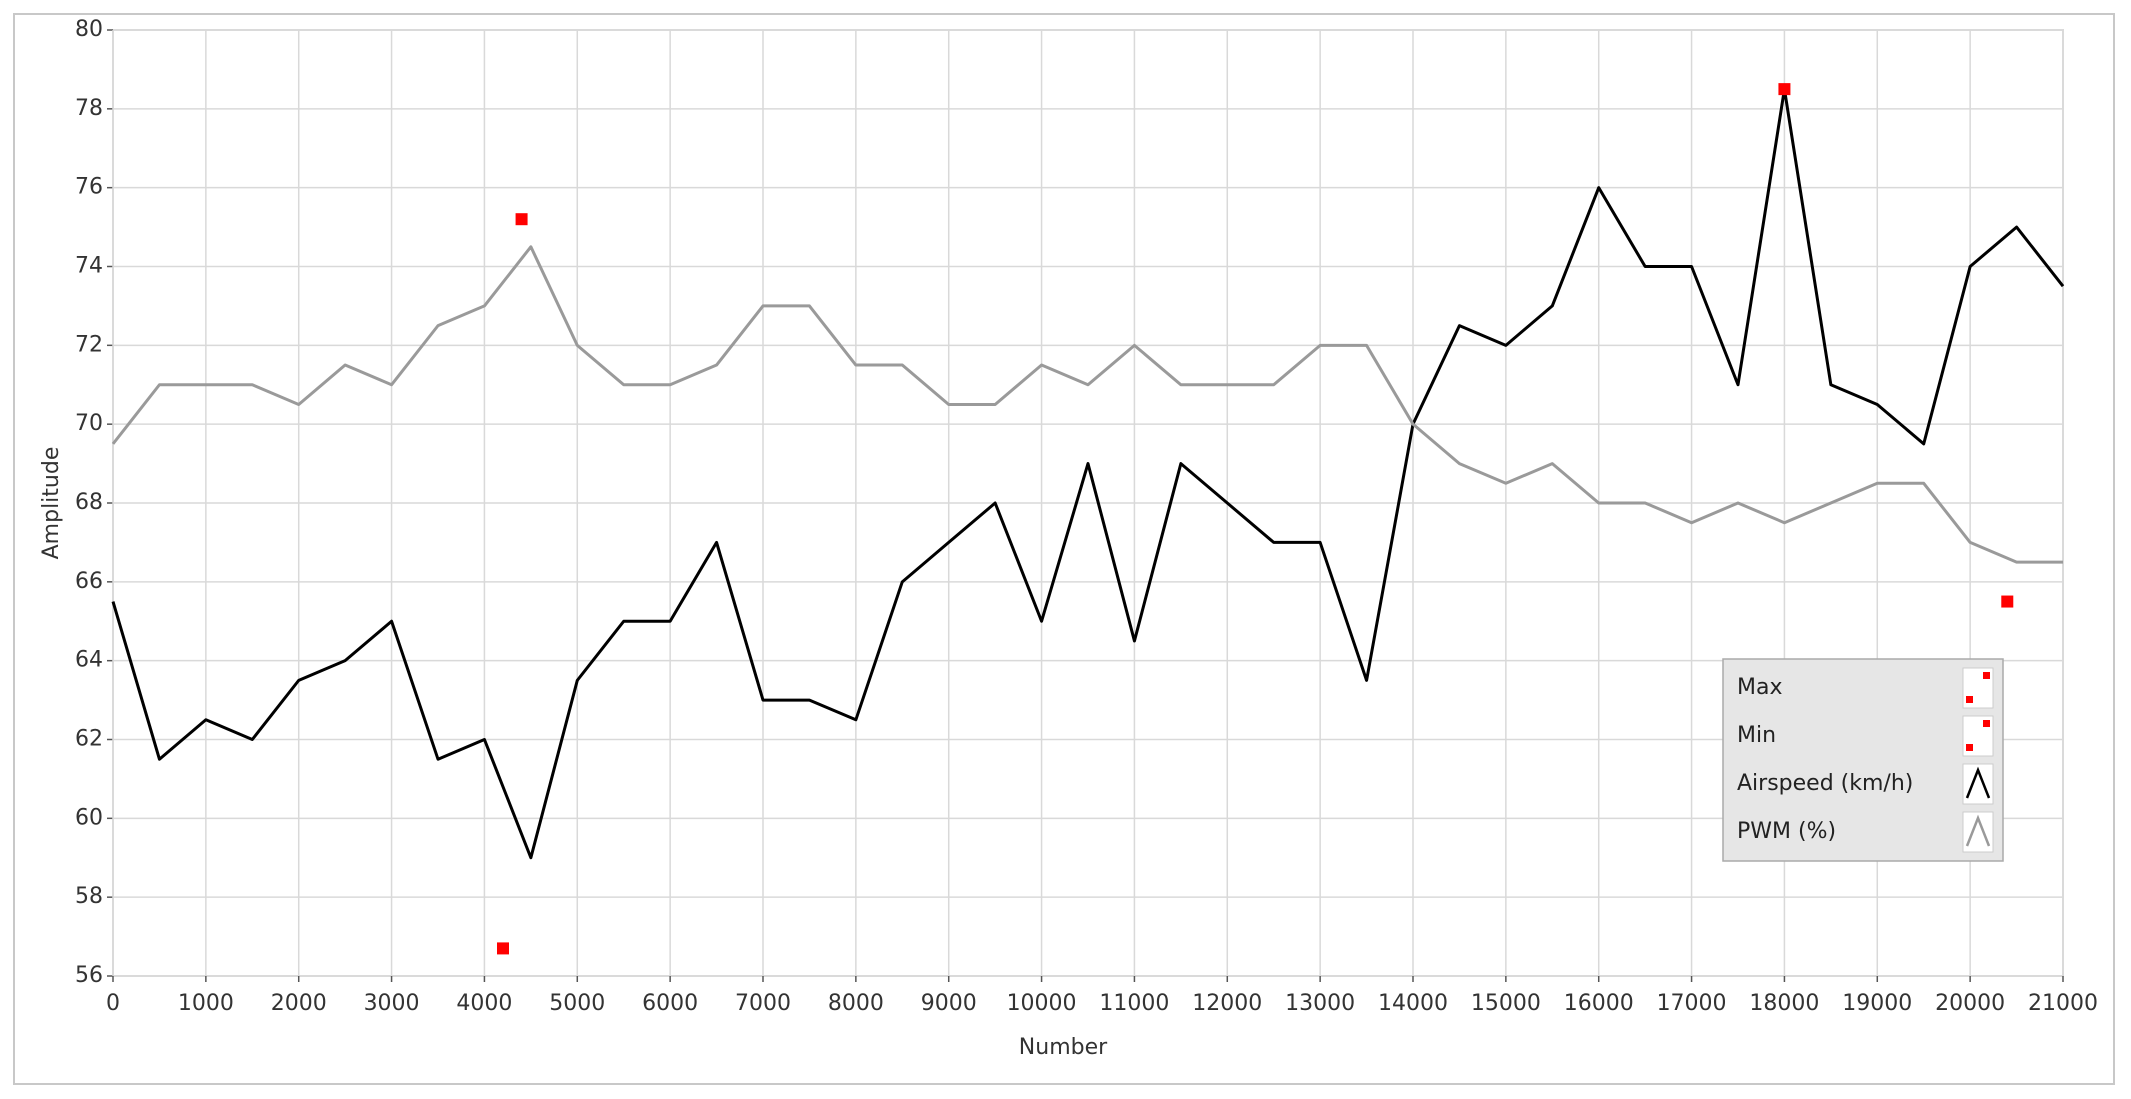 The height and width of the screenshot is (1099, 2131). Describe the element at coordinates (484, 1003) in the screenshot. I see `x-tick-label: 4000` at that location.